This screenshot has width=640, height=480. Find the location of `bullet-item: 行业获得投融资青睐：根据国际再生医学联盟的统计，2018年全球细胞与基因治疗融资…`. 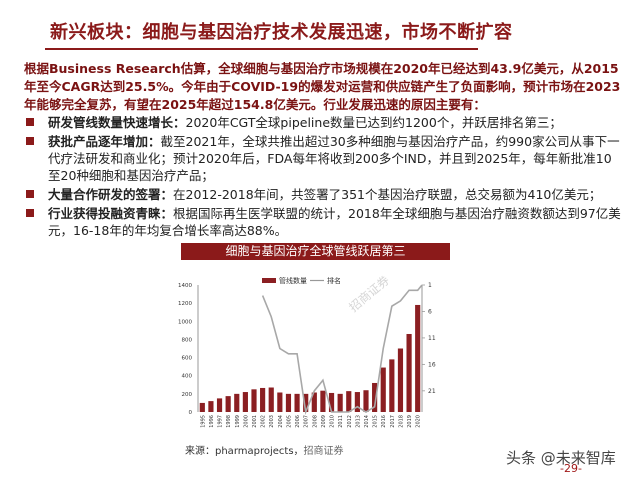

bullet-item: 行业获得投融资青睐：根据国际再生医学联盟的统计，2018年全球细胞与基因治疗融资… is located at coordinates (324, 222).